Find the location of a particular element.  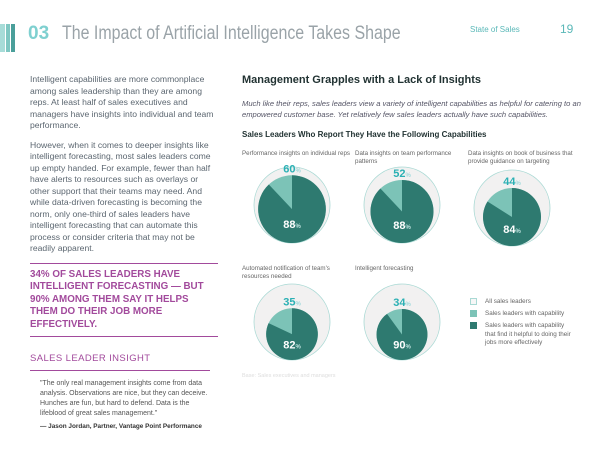

legend-item: Sales leaders with capability is located at coordinates (522, 313).